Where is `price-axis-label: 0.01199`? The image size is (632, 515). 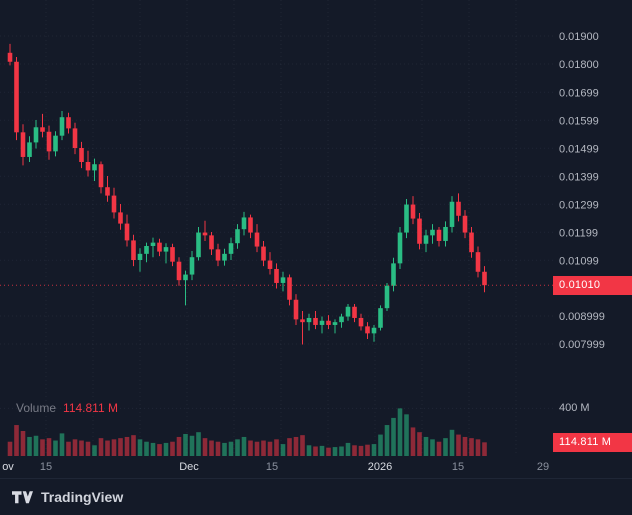 price-axis-label: 0.01199 is located at coordinates (578, 233).